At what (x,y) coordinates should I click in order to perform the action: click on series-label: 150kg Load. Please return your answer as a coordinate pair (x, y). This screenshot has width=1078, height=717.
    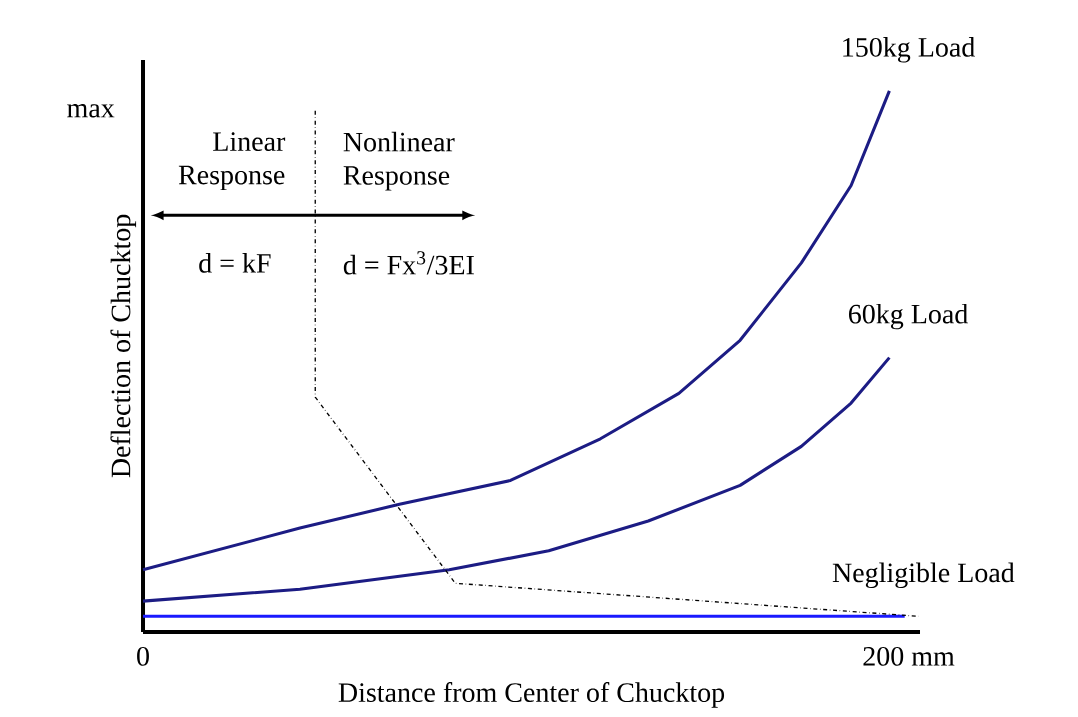
    Looking at the image, I should click on (909, 50).